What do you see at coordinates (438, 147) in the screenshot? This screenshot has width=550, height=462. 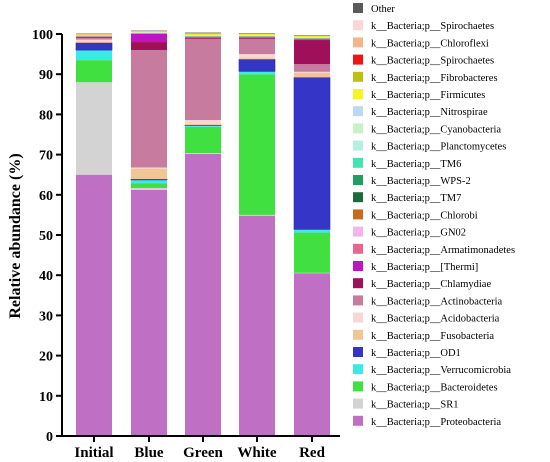 I see `legend-label: k__Bacteria;p__Planctomycetes` at bounding box center [438, 147].